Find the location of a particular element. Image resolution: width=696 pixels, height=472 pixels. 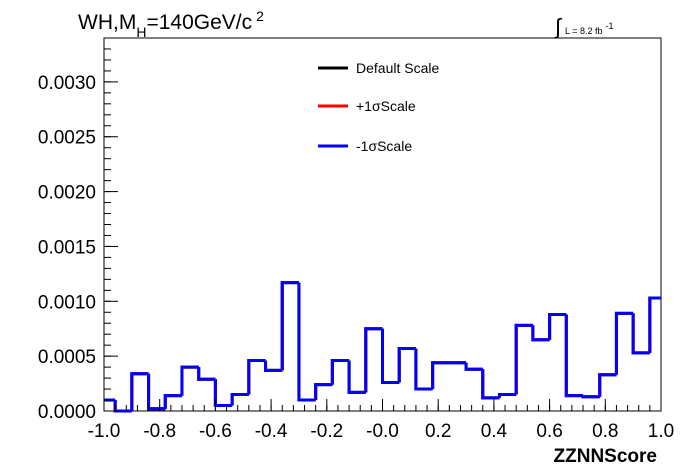

x-tick-label: -0.4 is located at coordinates (271, 431).